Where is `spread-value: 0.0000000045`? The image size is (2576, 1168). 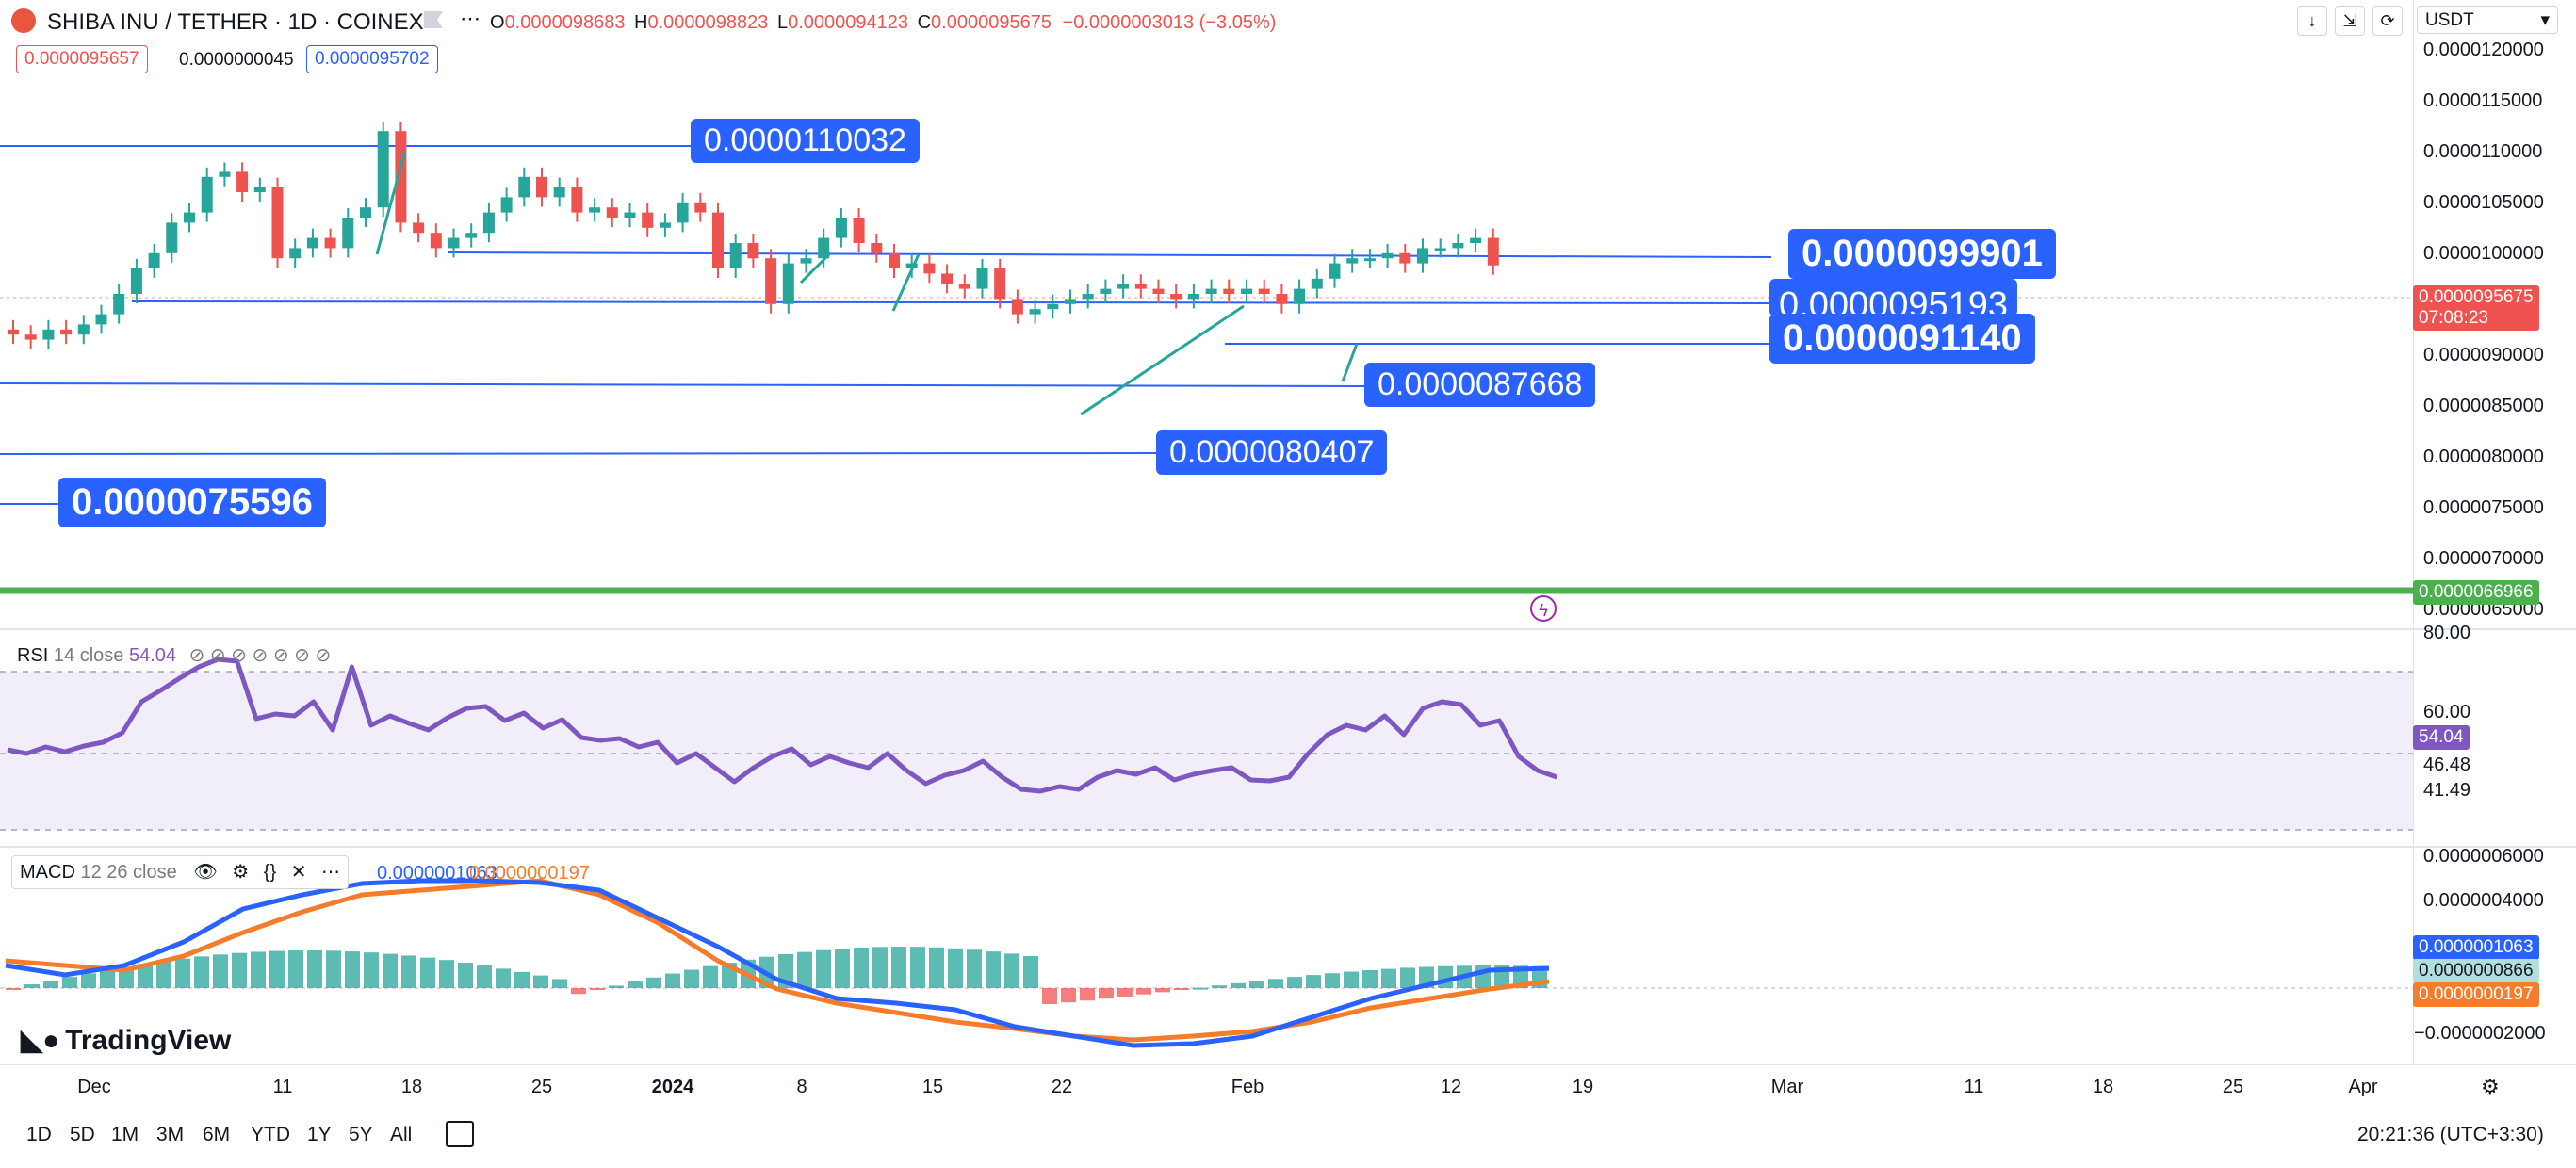 spread-value: 0.0000000045 is located at coordinates (236, 60).